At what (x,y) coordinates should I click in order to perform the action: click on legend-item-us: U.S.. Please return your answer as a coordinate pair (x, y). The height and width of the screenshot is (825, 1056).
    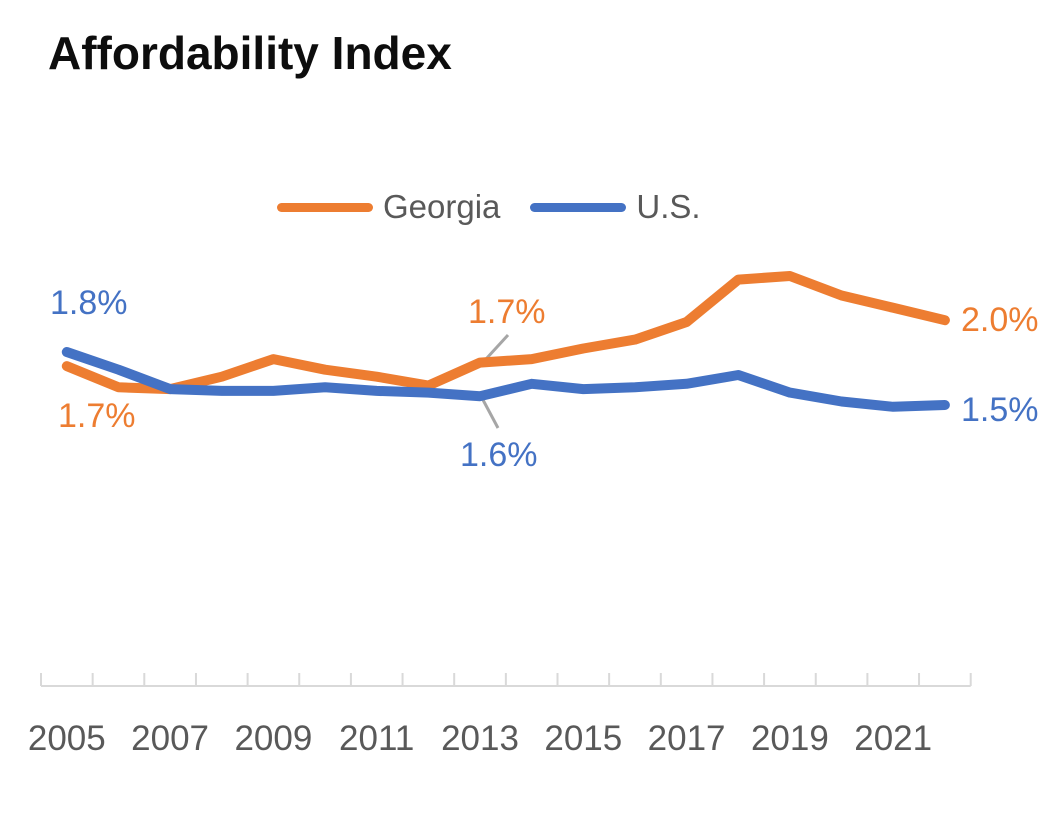
    Looking at the image, I should click on (615, 207).